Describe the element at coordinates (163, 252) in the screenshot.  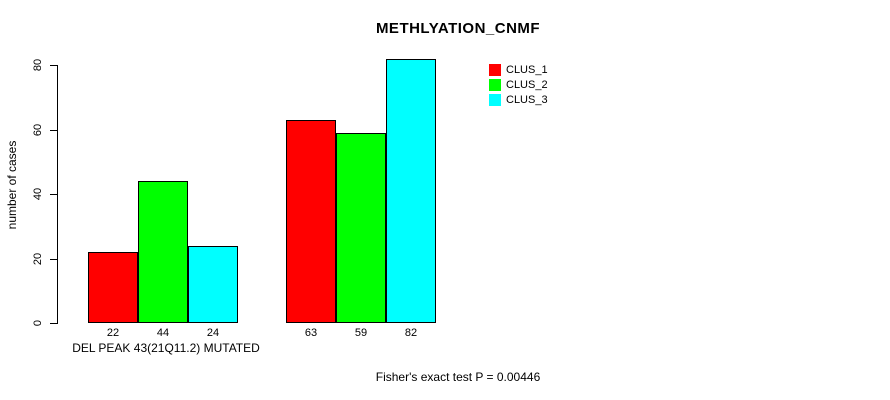
I see `bar-clus_2-group1` at that location.